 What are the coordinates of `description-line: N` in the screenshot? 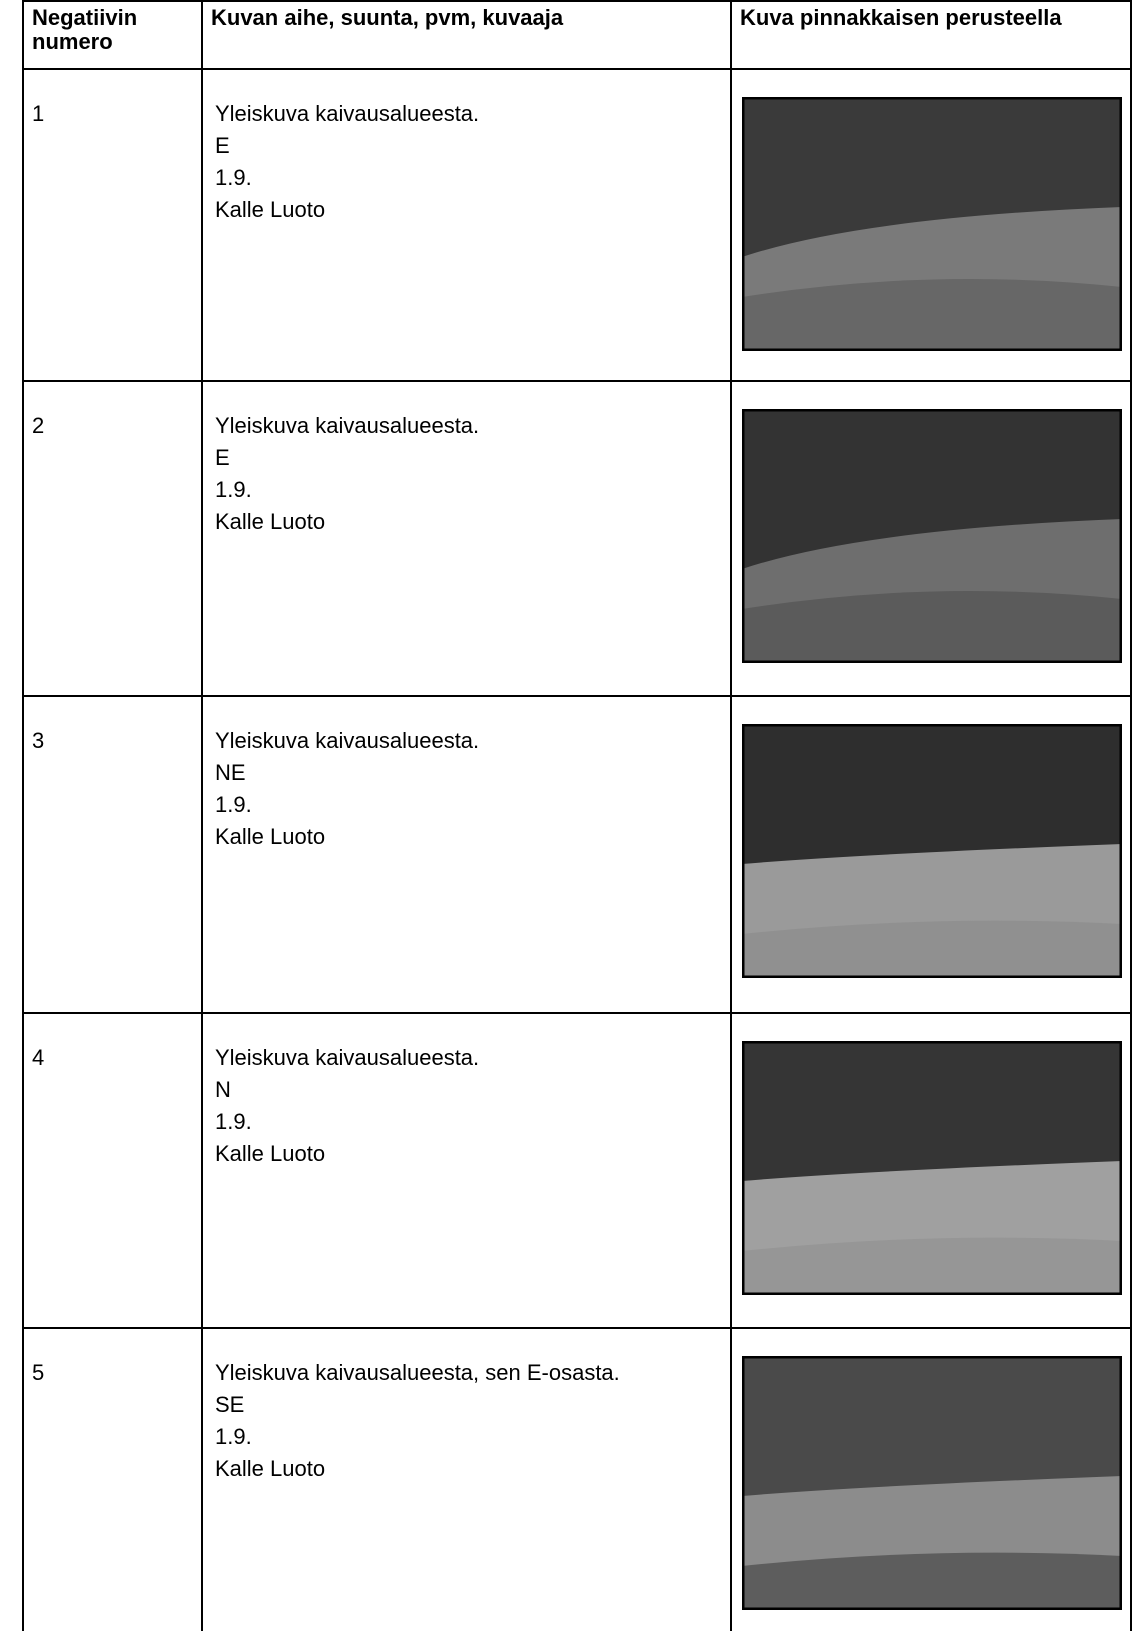 It's located at (223, 1089).